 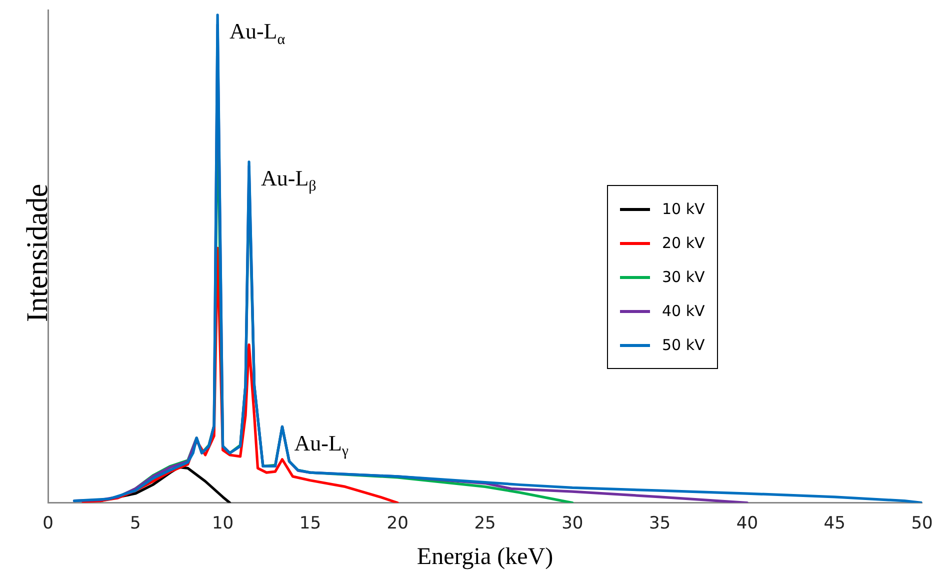 I want to click on legend-label: 30 kV, so click(x=683, y=277).